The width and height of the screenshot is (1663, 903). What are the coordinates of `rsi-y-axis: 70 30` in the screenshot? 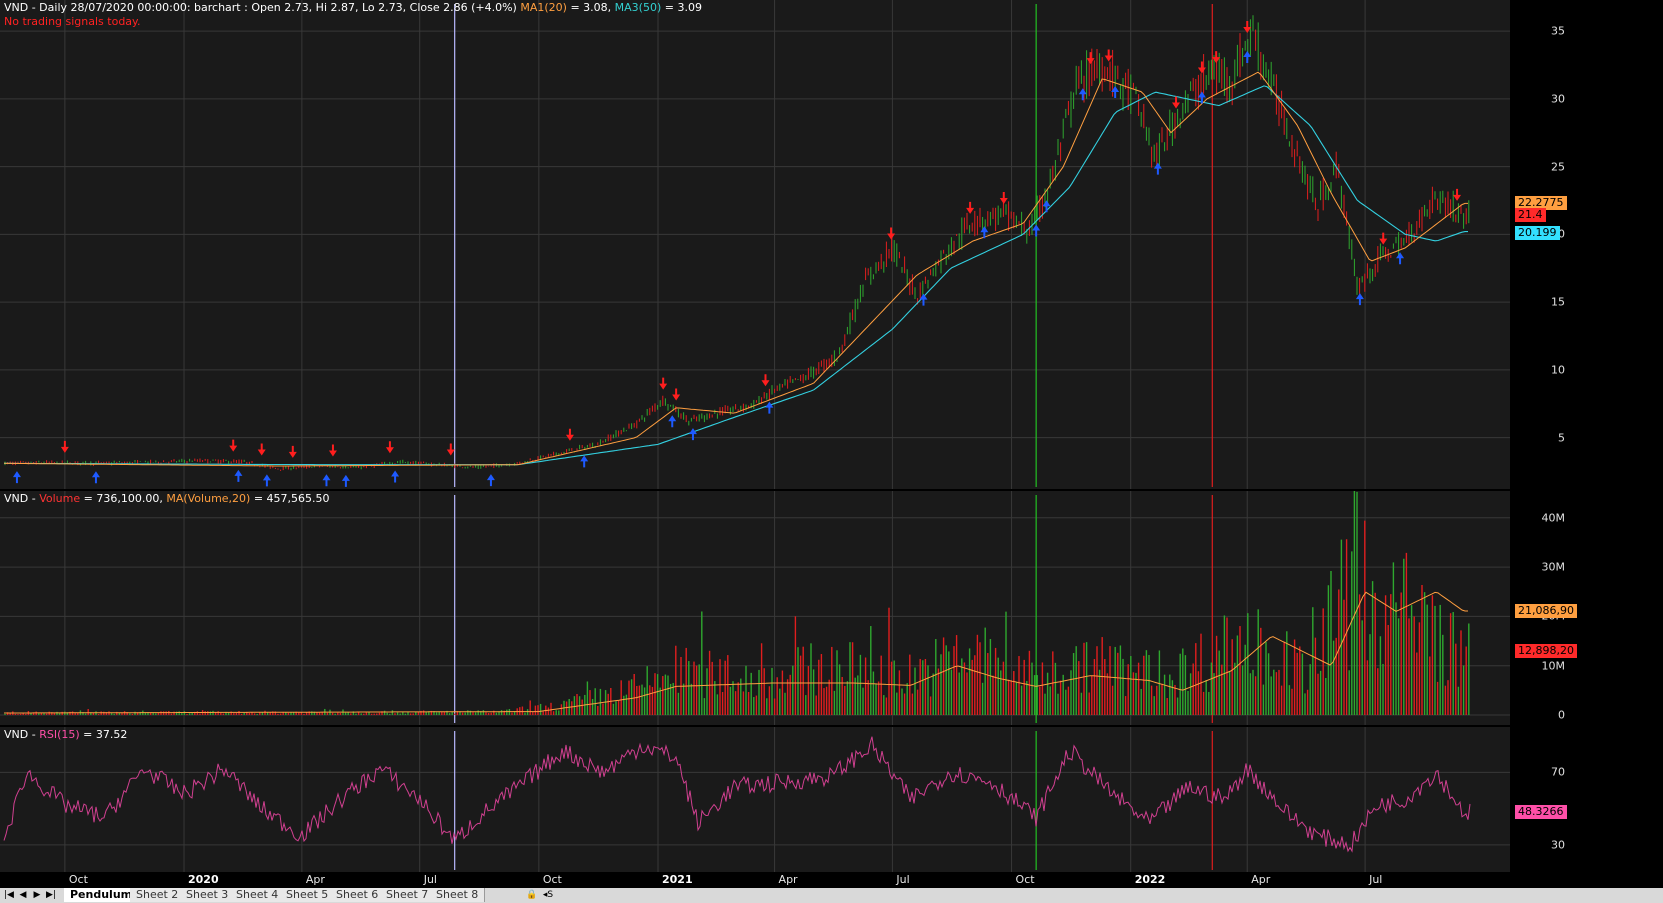 It's located at (1541, 799).